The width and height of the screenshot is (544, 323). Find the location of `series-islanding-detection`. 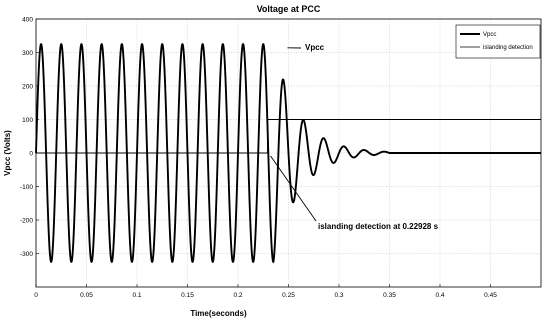

series-islanding-detection is located at coordinates (288, 136).